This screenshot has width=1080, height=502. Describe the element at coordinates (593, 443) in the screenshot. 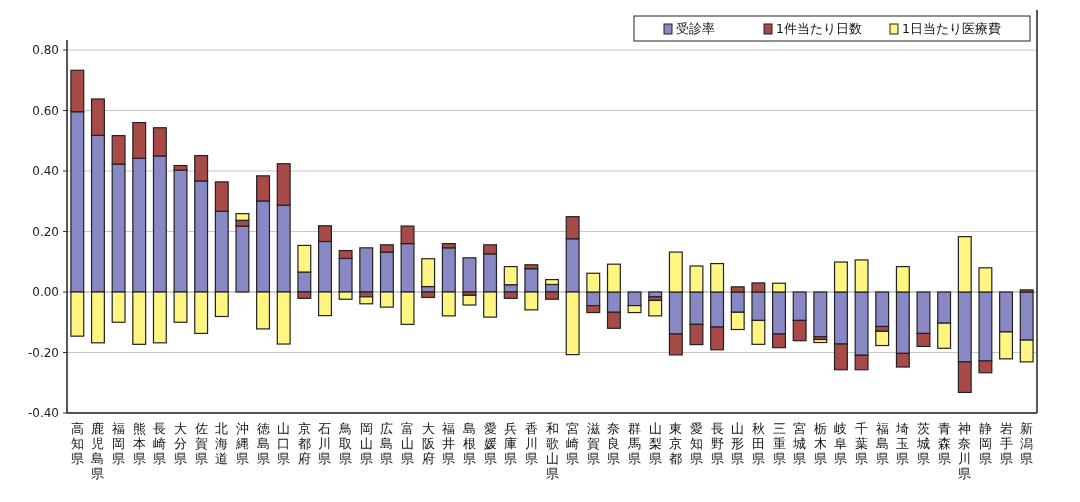

I see `x-tick-label: 滋賀県` at that location.